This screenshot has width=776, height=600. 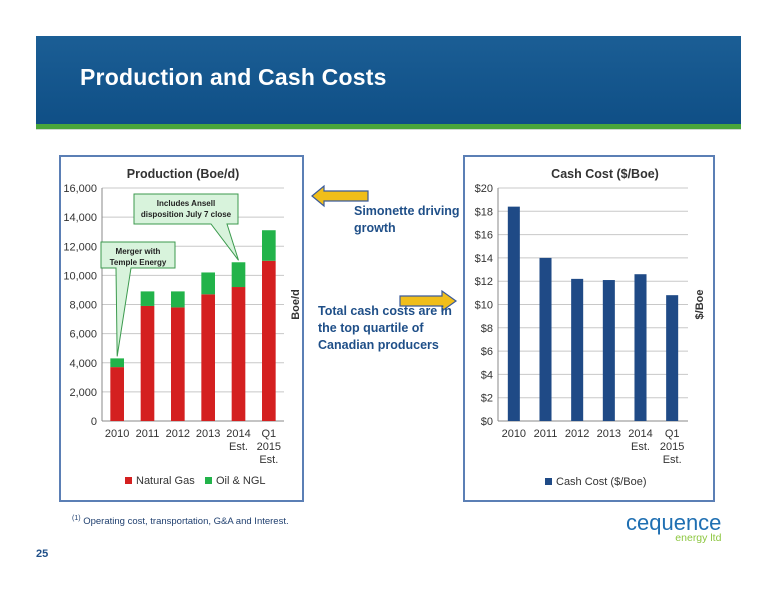 I want to click on logo-subtitle: energy ltd, so click(x=698, y=538).